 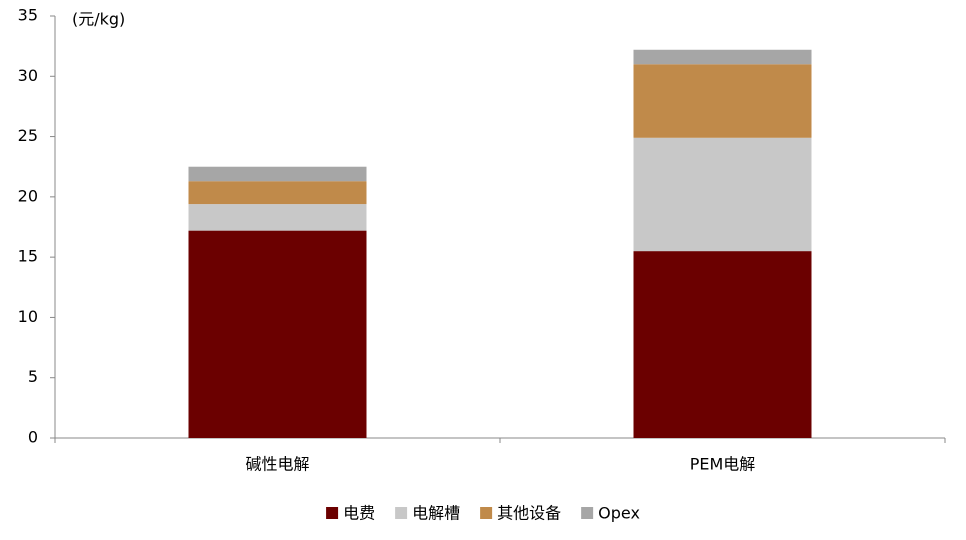 What do you see at coordinates (28, 135) in the screenshot?
I see `y-tick-label: 25` at bounding box center [28, 135].